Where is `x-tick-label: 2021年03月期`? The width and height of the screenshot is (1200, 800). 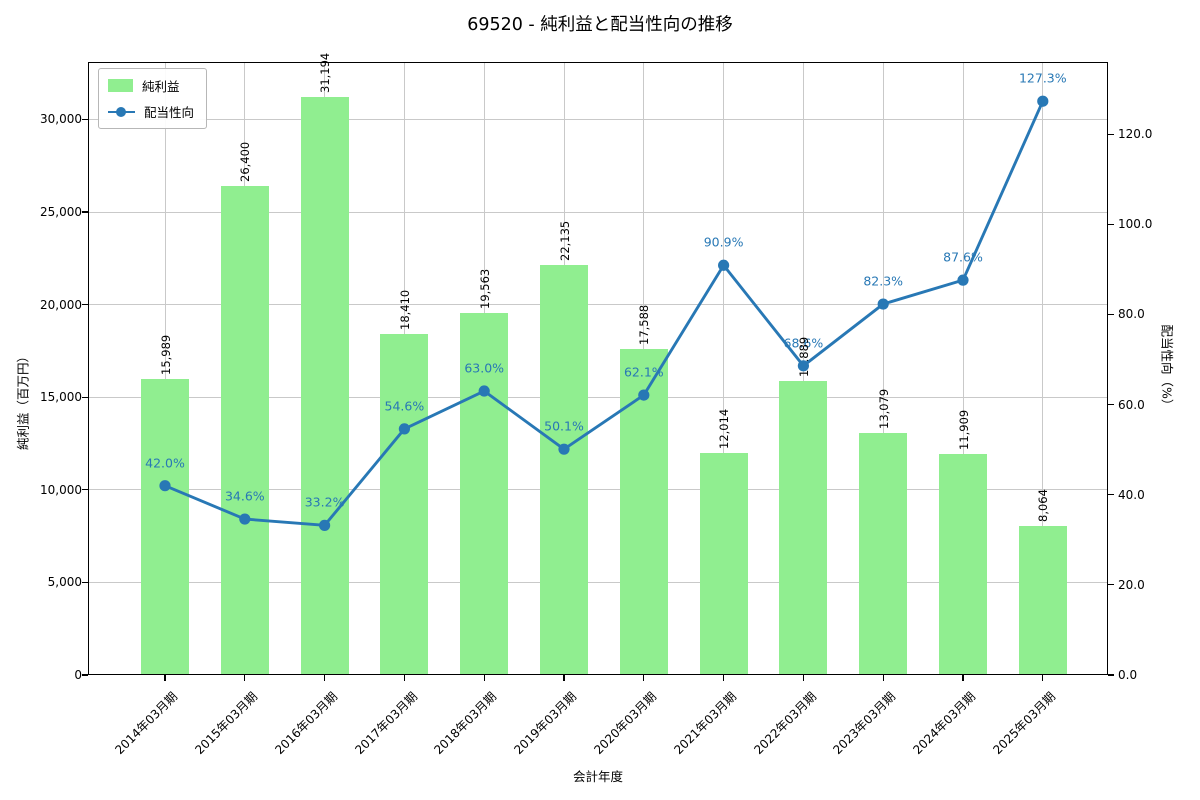
x-tick-label: 2021年03月期 is located at coordinates (705, 723).